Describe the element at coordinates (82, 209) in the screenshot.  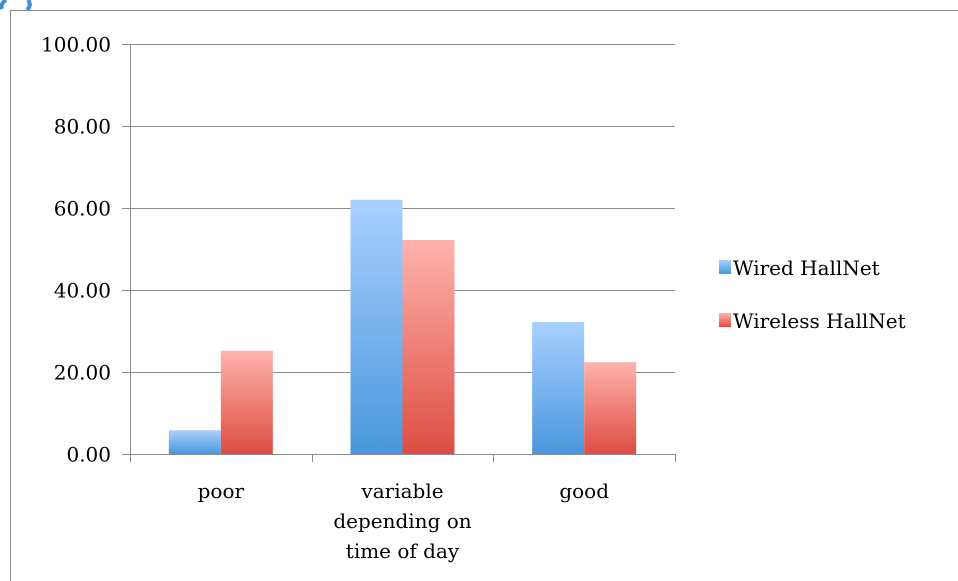
I see `y-tick-label: 60.00` at that location.